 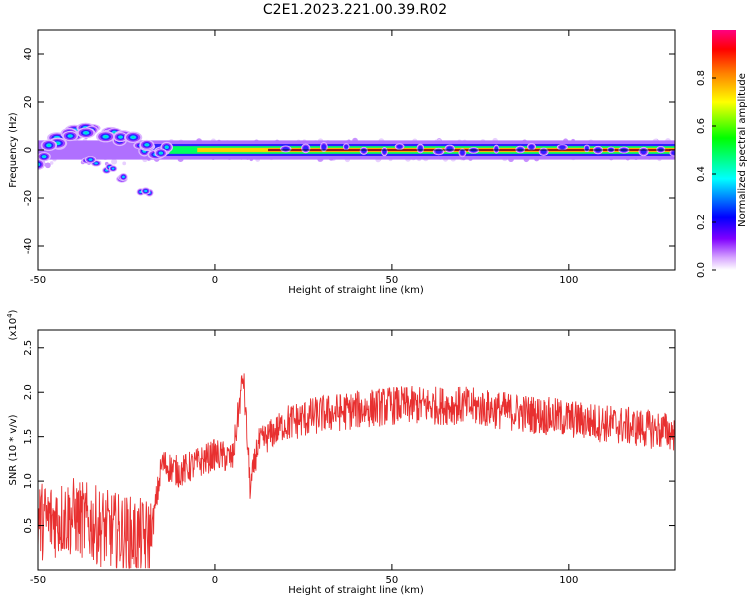 I want to click on y-tick-label: 40, so click(x=28, y=54).